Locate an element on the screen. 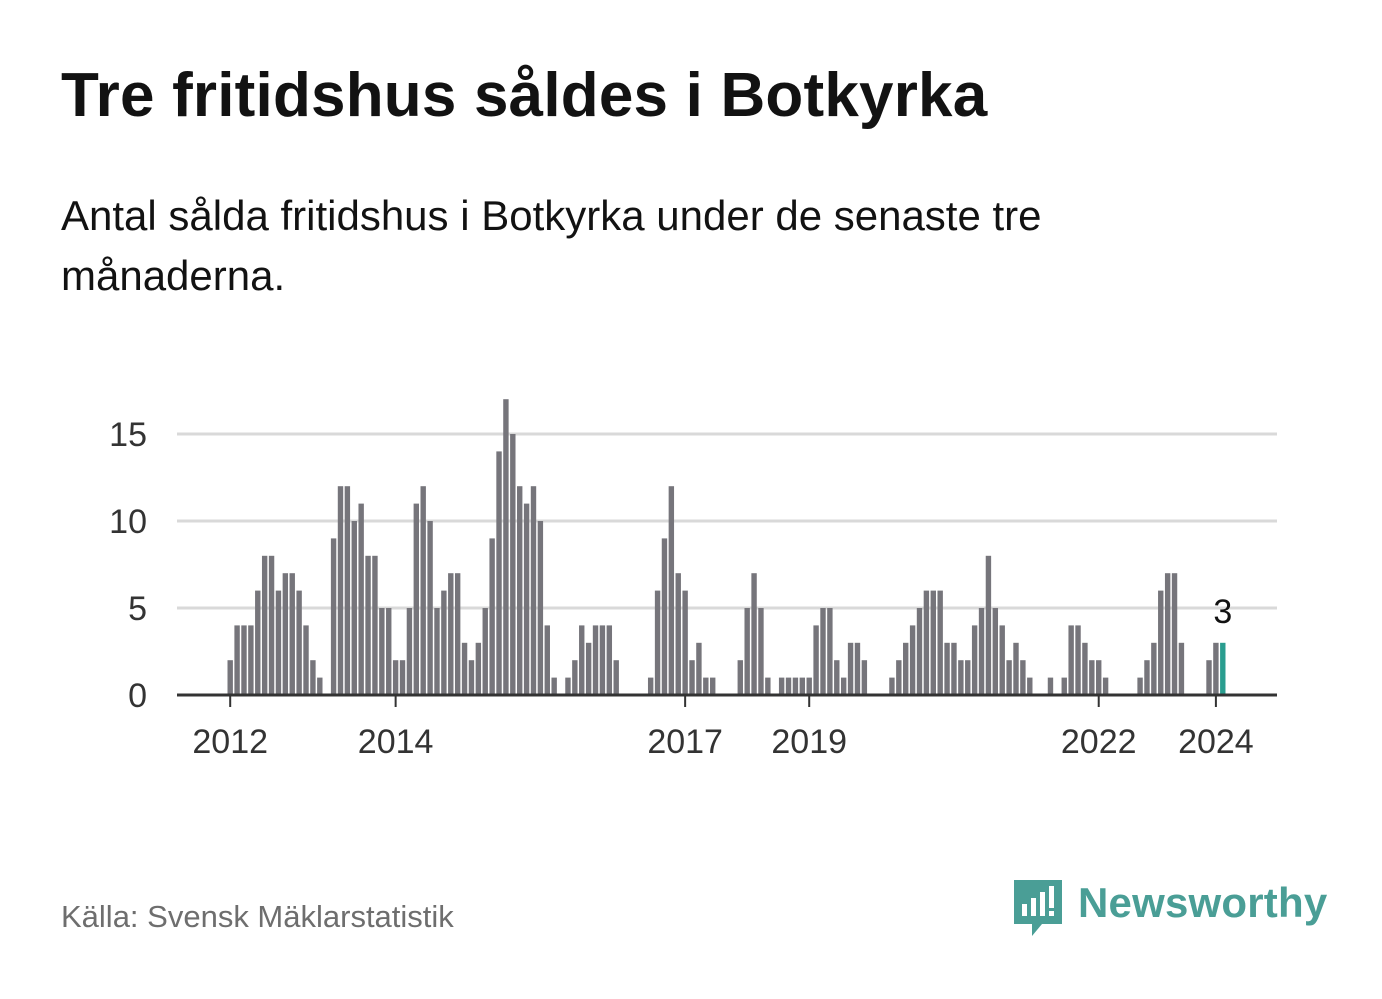  value-annotation: 3 is located at coordinates (1222, 612).